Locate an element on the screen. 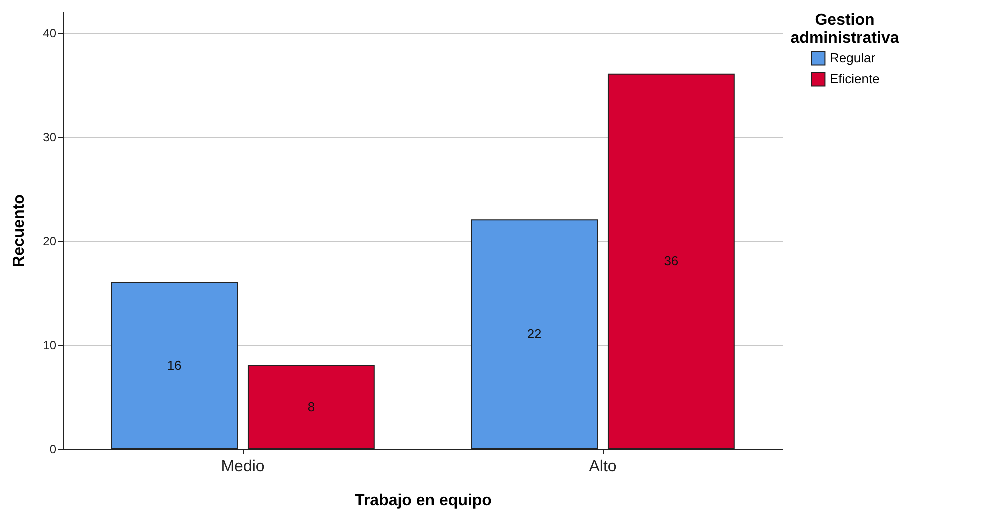 The height and width of the screenshot is (510, 989). y-tick-label: 0 is located at coordinates (53, 449).